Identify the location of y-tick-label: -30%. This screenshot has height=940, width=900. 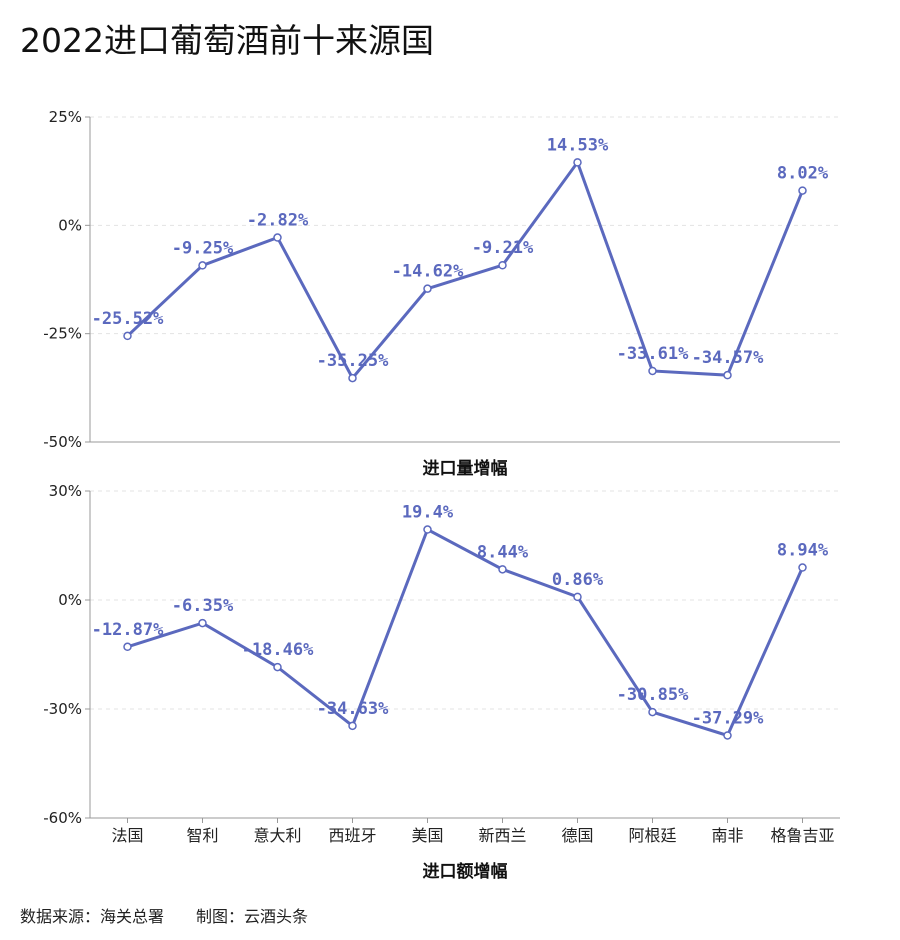
(62, 709).